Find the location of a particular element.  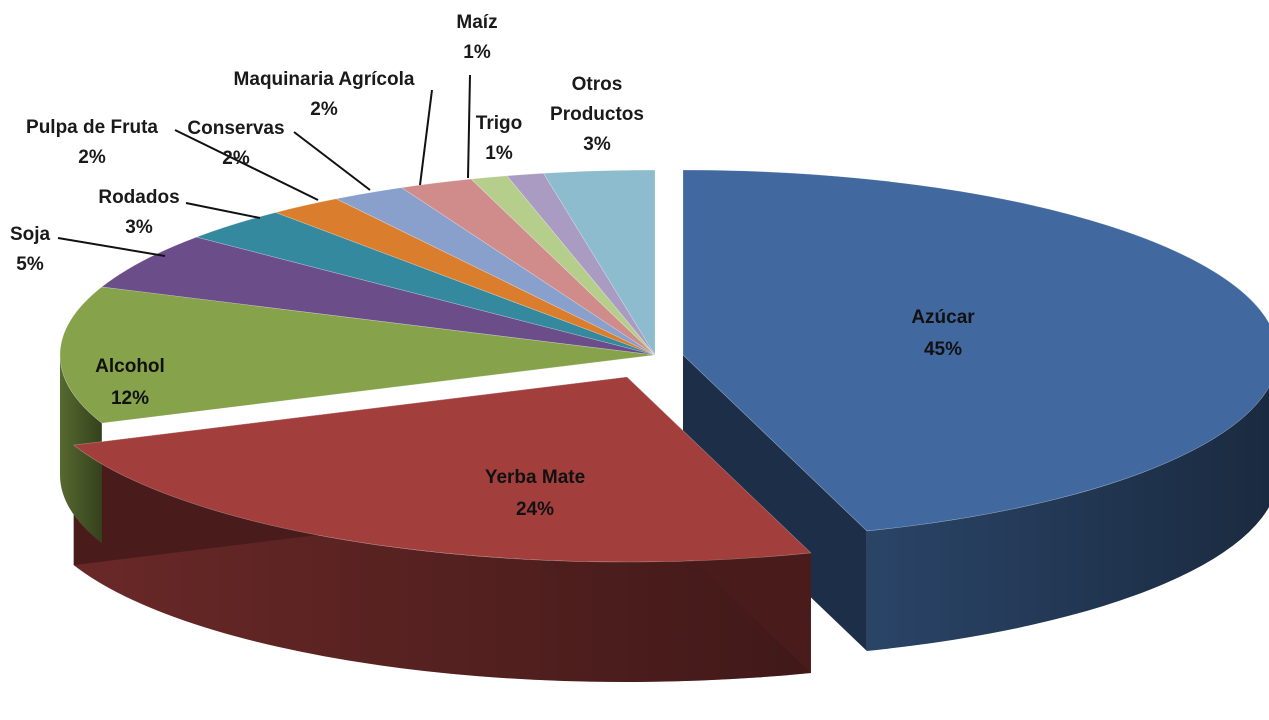

leader-line-pulpa-de-fruta is located at coordinates (246, 165).